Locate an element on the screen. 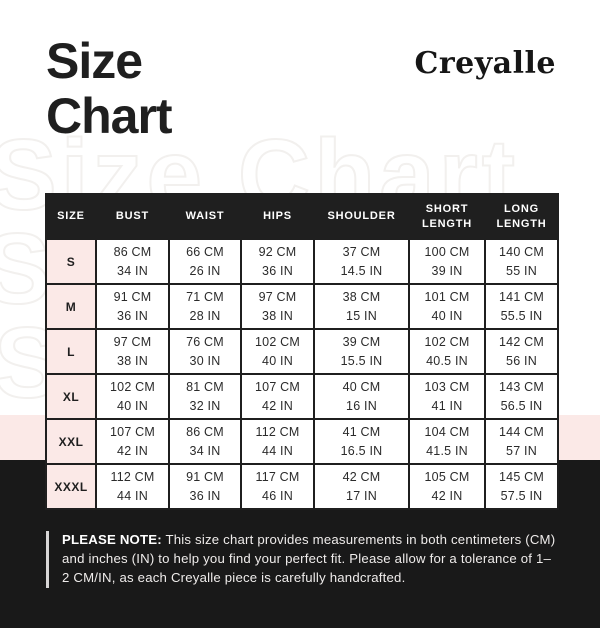 The image size is (600, 628). page-title-line2: Chart is located at coordinates (109, 115).